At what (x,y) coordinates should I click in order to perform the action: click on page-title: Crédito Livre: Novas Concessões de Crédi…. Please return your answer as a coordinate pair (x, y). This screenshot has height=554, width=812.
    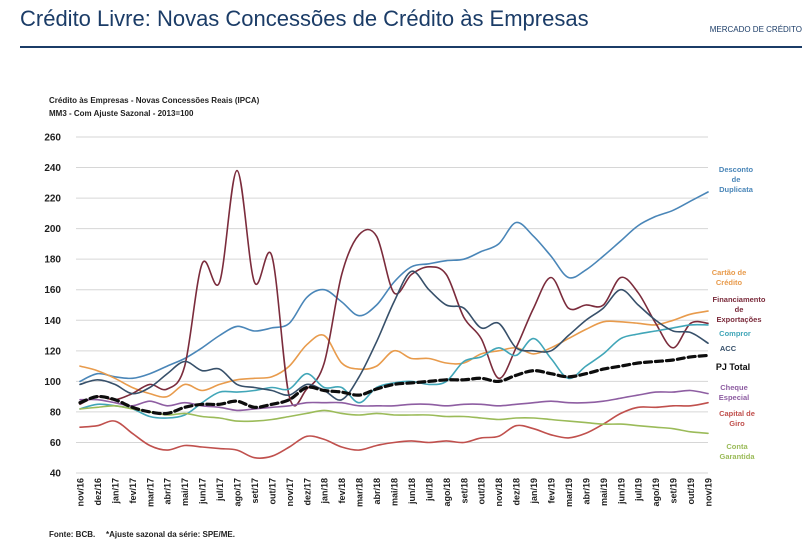
    Looking at the image, I should click on (304, 18).